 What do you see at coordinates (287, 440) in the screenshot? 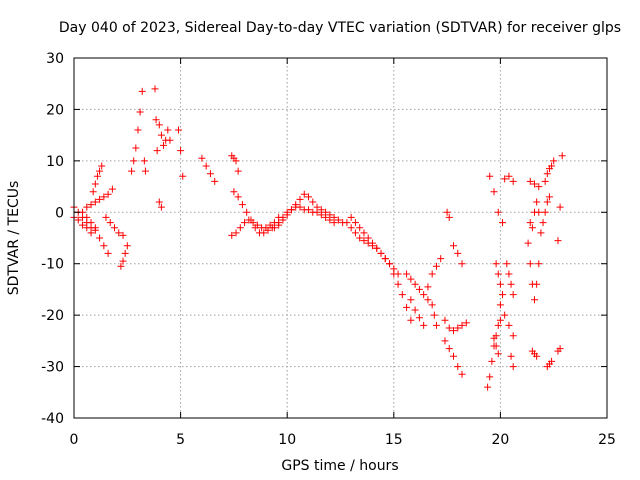
I see `x-tick-label: 10` at bounding box center [287, 440].